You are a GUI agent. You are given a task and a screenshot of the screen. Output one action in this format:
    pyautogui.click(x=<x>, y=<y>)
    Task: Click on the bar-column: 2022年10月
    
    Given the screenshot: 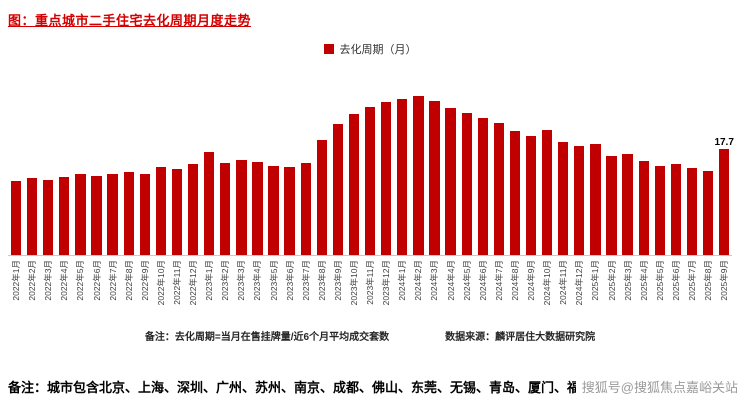 What is the action you would take?
    pyautogui.click(x=160, y=192)
    